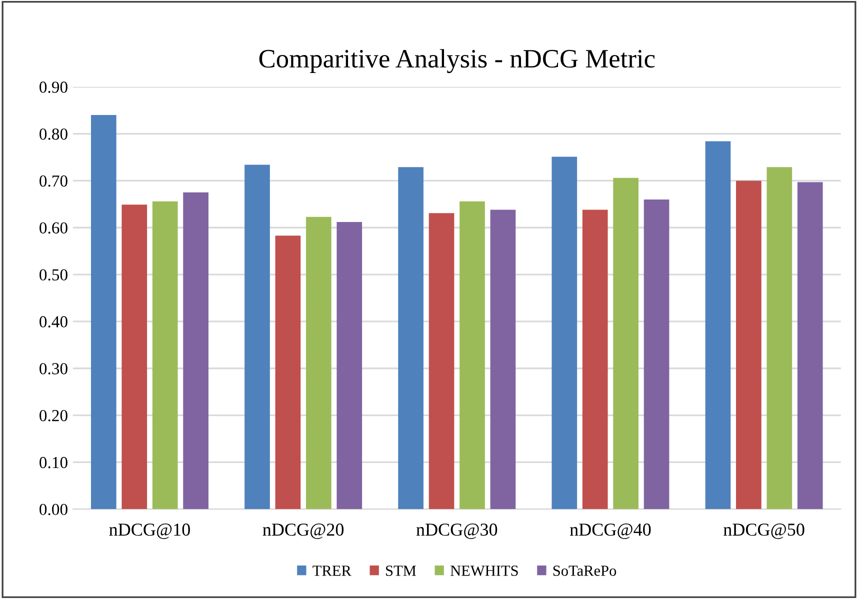 The image size is (858, 599). I want to click on x-tick-label: nDCG@40, so click(610, 531).